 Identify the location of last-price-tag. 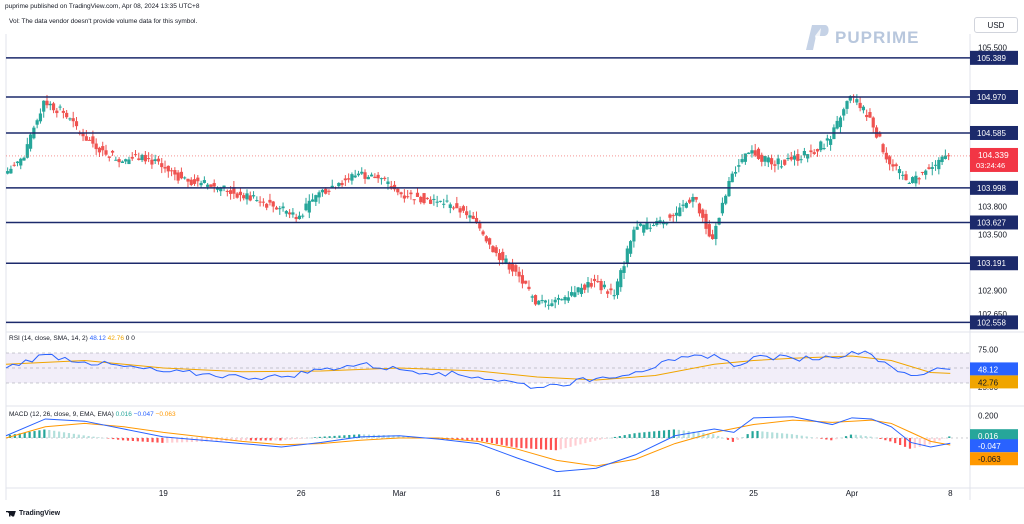
(994, 159).